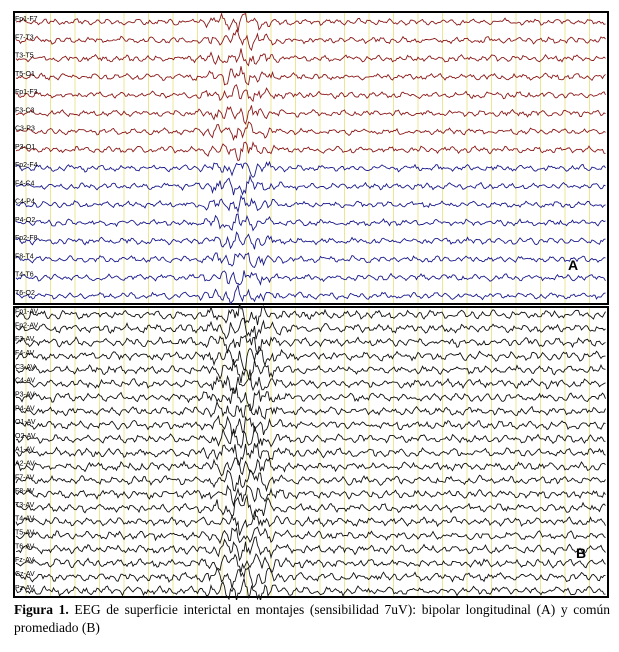 Image resolution: width=619 pixels, height=652 pixels. I want to click on channel-label: T3-T5, so click(24, 56).